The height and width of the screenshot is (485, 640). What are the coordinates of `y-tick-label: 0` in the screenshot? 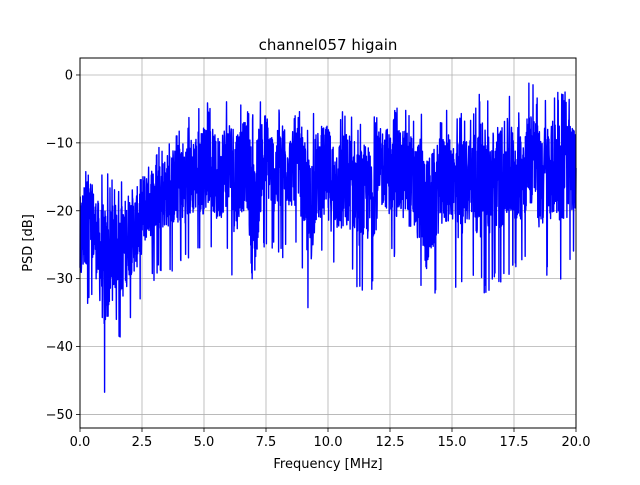 It's located at (69, 75).